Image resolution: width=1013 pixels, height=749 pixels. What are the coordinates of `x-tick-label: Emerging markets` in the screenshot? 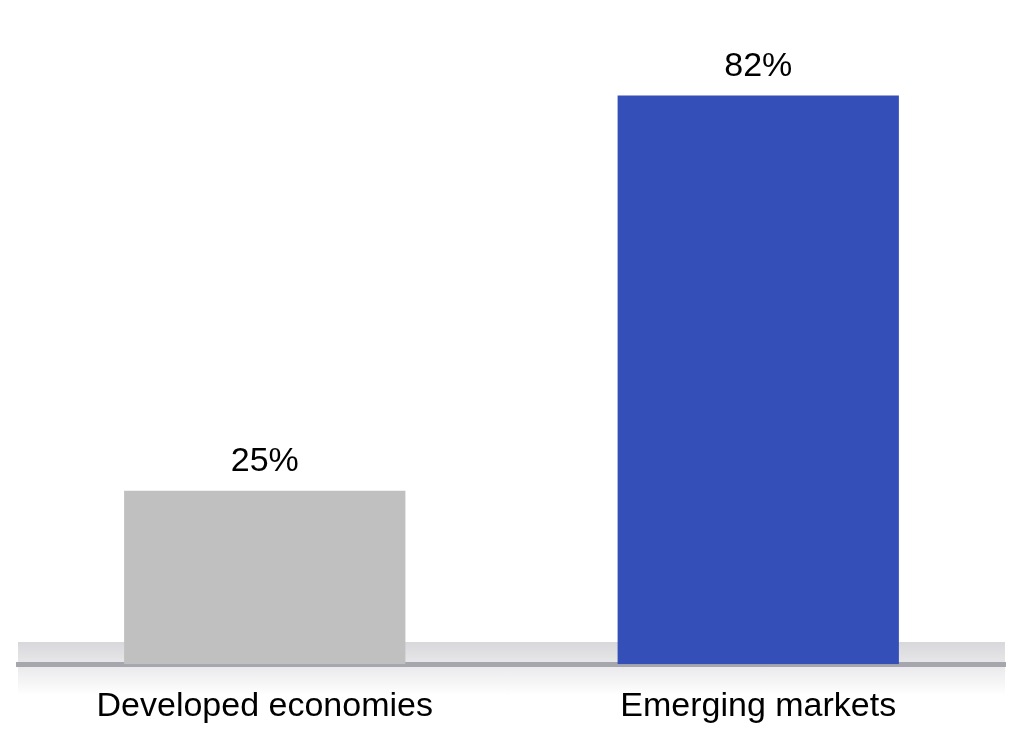 It's located at (758, 703).